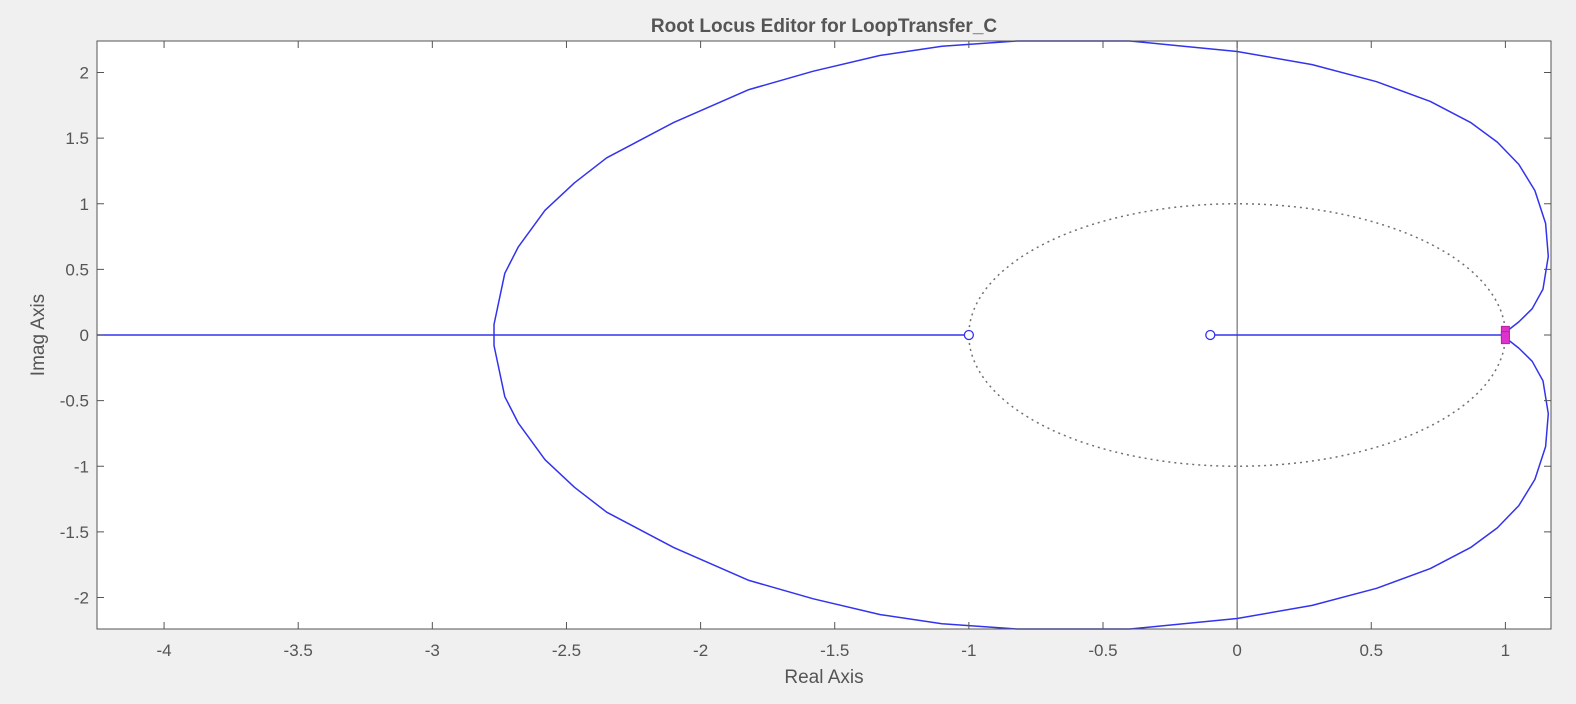 The height and width of the screenshot is (704, 1576). Describe the element at coordinates (164, 650) in the screenshot. I see `x-tick-label: -4` at that location.